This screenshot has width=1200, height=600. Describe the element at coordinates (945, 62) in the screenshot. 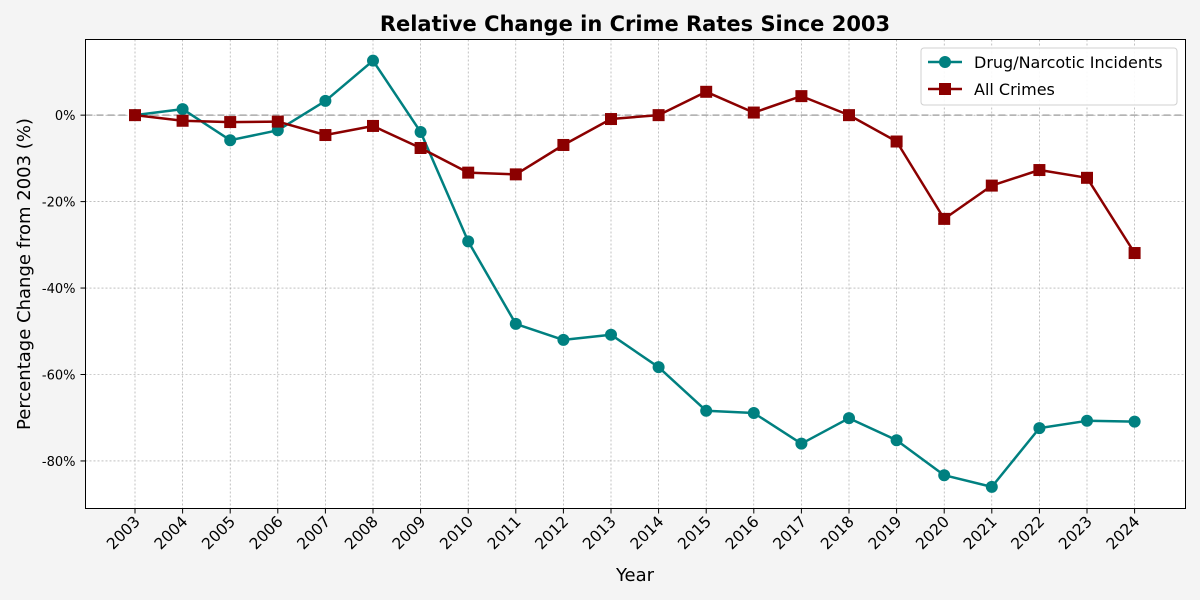

I see `legend-marker-drug` at that location.